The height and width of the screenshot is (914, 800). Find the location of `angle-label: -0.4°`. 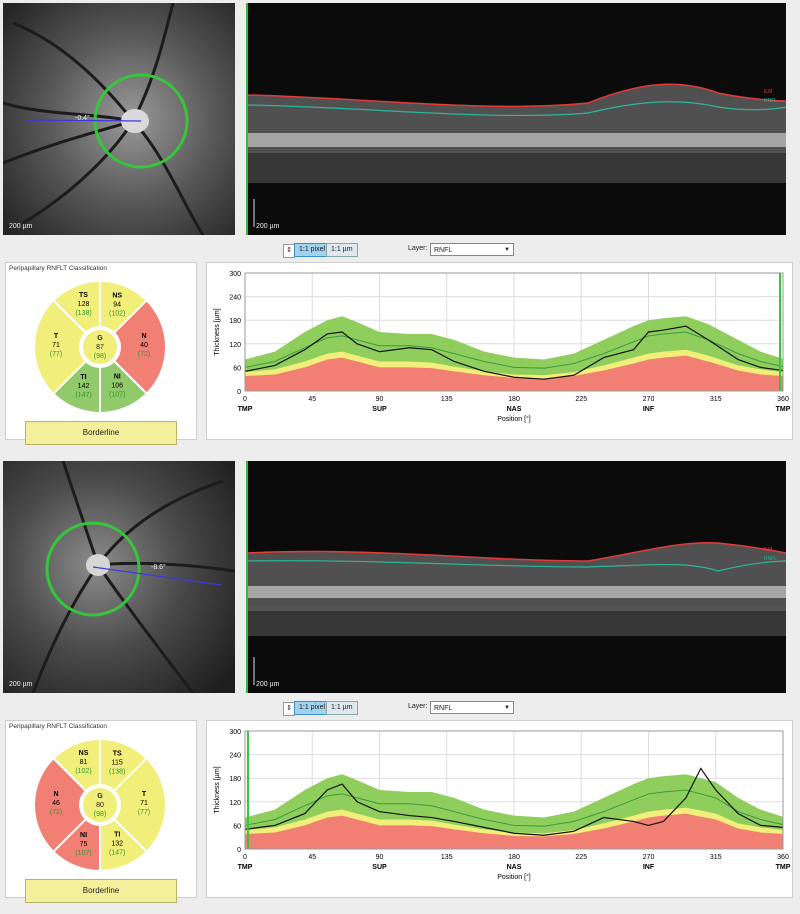

angle-label: -0.4° is located at coordinates (82, 118).